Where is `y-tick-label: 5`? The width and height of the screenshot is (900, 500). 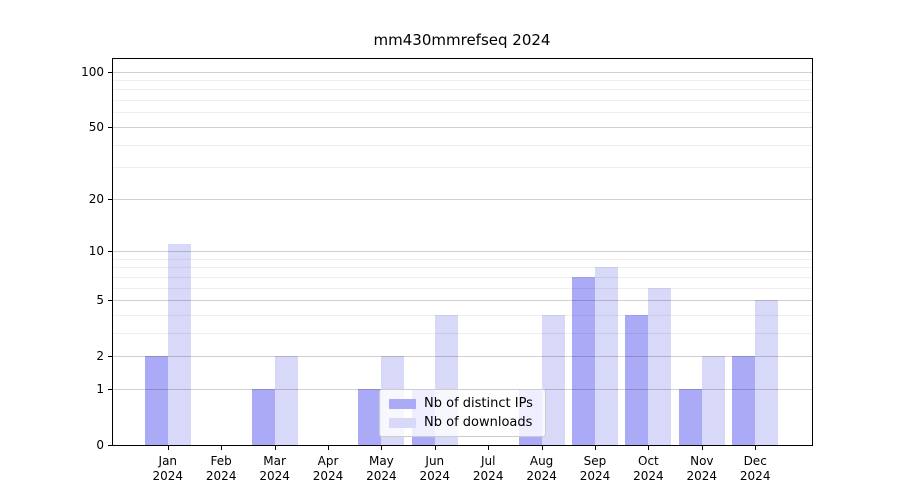 y-tick-label: 5 is located at coordinates (100, 300).